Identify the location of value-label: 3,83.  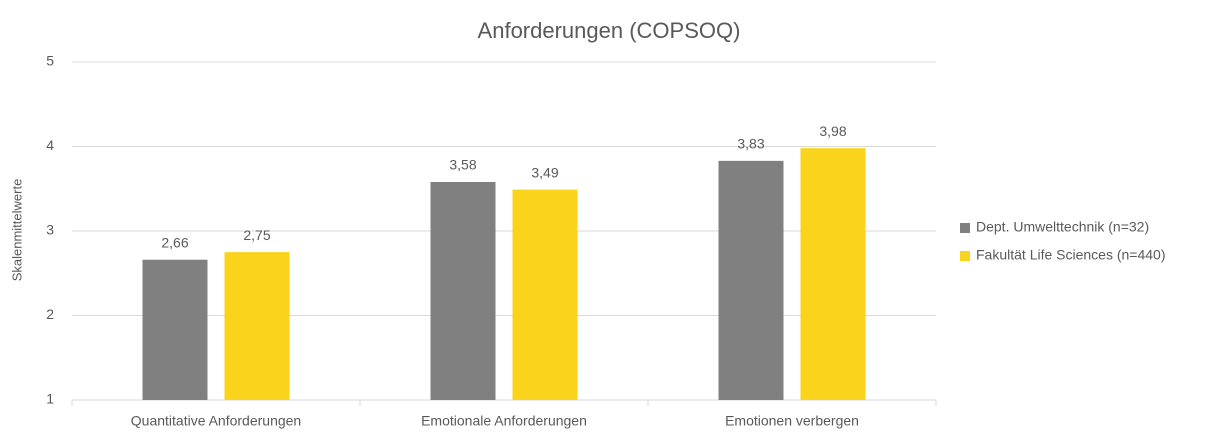
(750, 144).